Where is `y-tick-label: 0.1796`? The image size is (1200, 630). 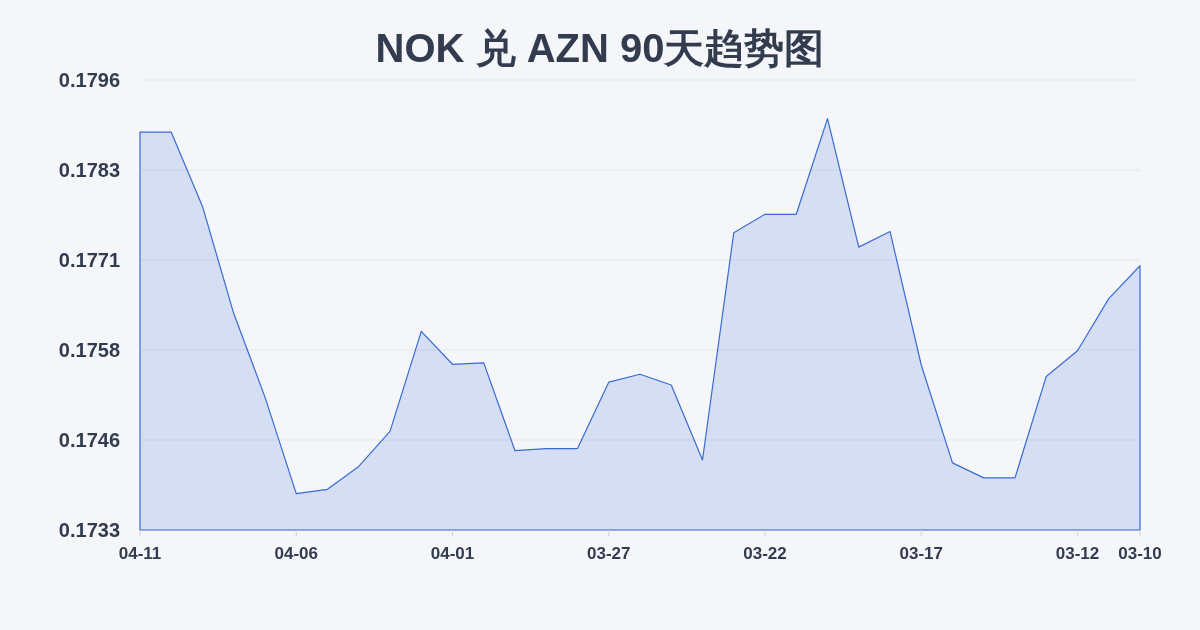
y-tick-label: 0.1796 is located at coordinates (89, 80).